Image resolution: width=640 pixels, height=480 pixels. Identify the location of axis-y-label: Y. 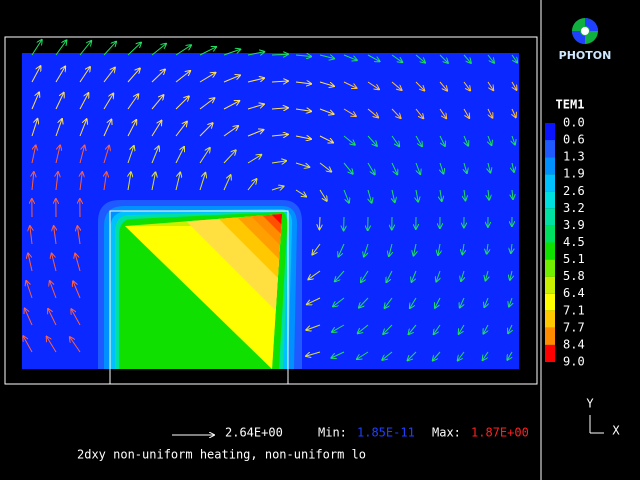
(590, 404).